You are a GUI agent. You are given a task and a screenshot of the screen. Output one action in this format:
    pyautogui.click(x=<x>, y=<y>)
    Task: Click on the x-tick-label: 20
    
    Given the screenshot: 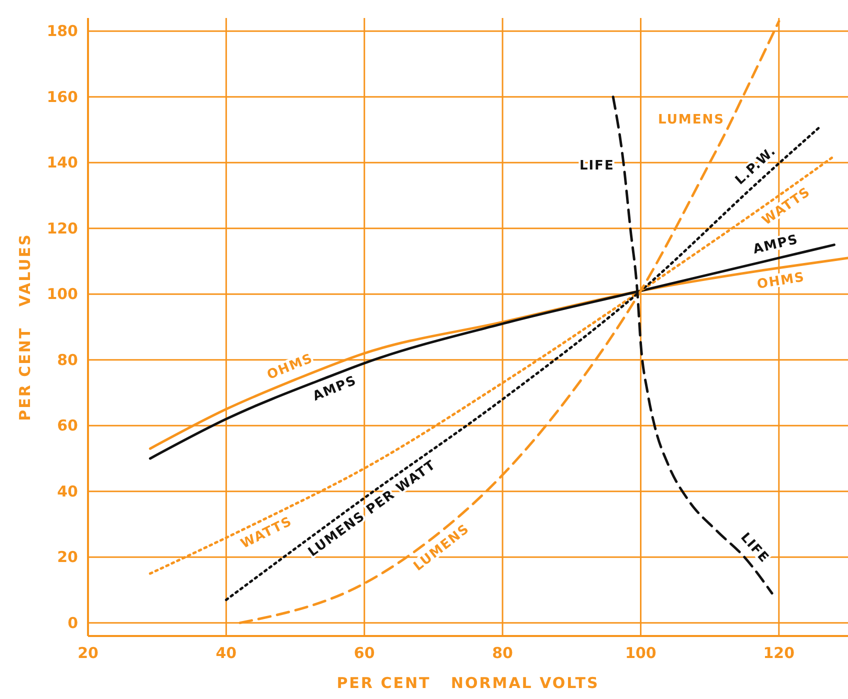 What is the action you would take?
    pyautogui.click(x=88, y=653)
    